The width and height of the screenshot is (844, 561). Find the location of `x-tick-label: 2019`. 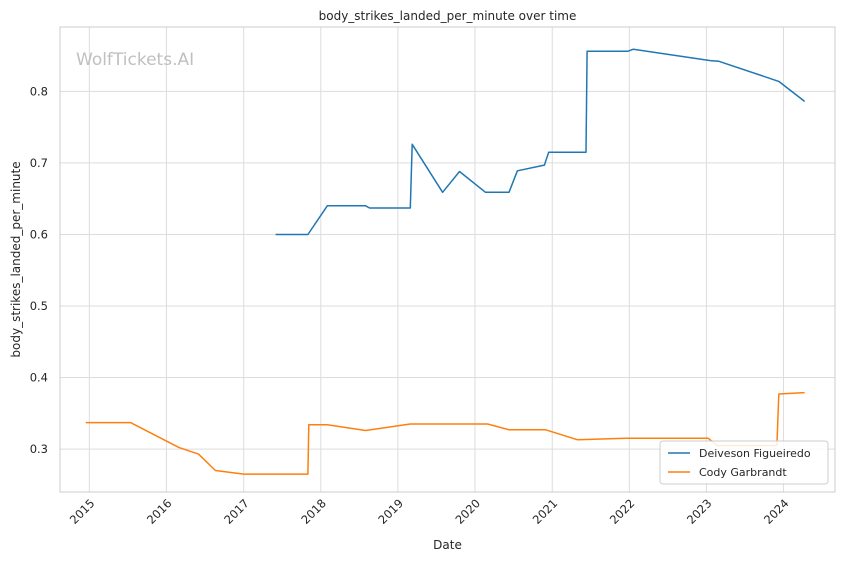

x-tick-label: 2019 is located at coordinates (390, 511).